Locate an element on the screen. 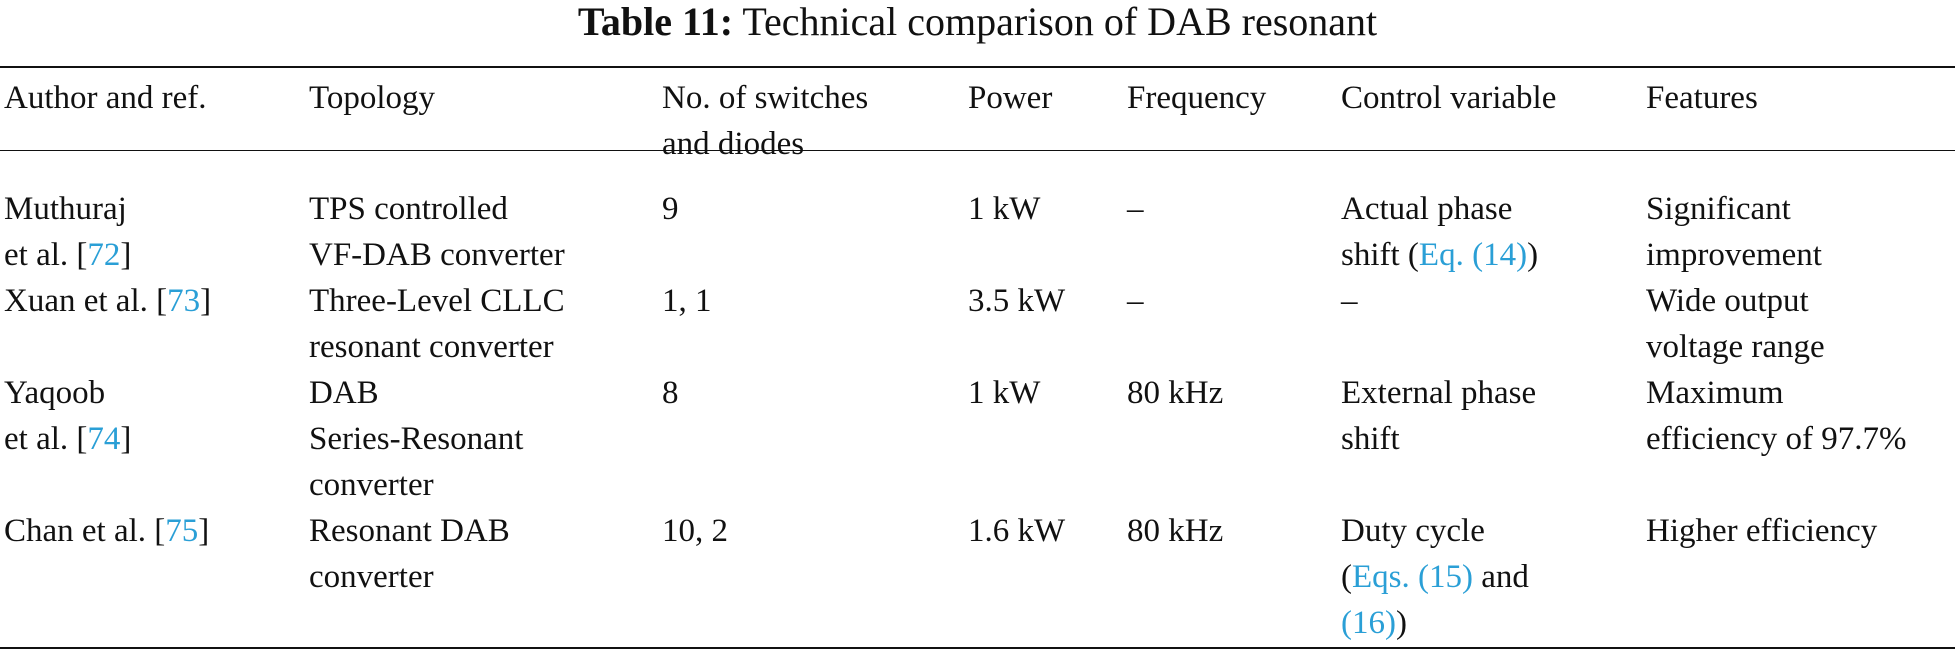 The height and width of the screenshot is (653, 1955). row1-author: Muthuraj et al. [72] is located at coordinates (68, 232).